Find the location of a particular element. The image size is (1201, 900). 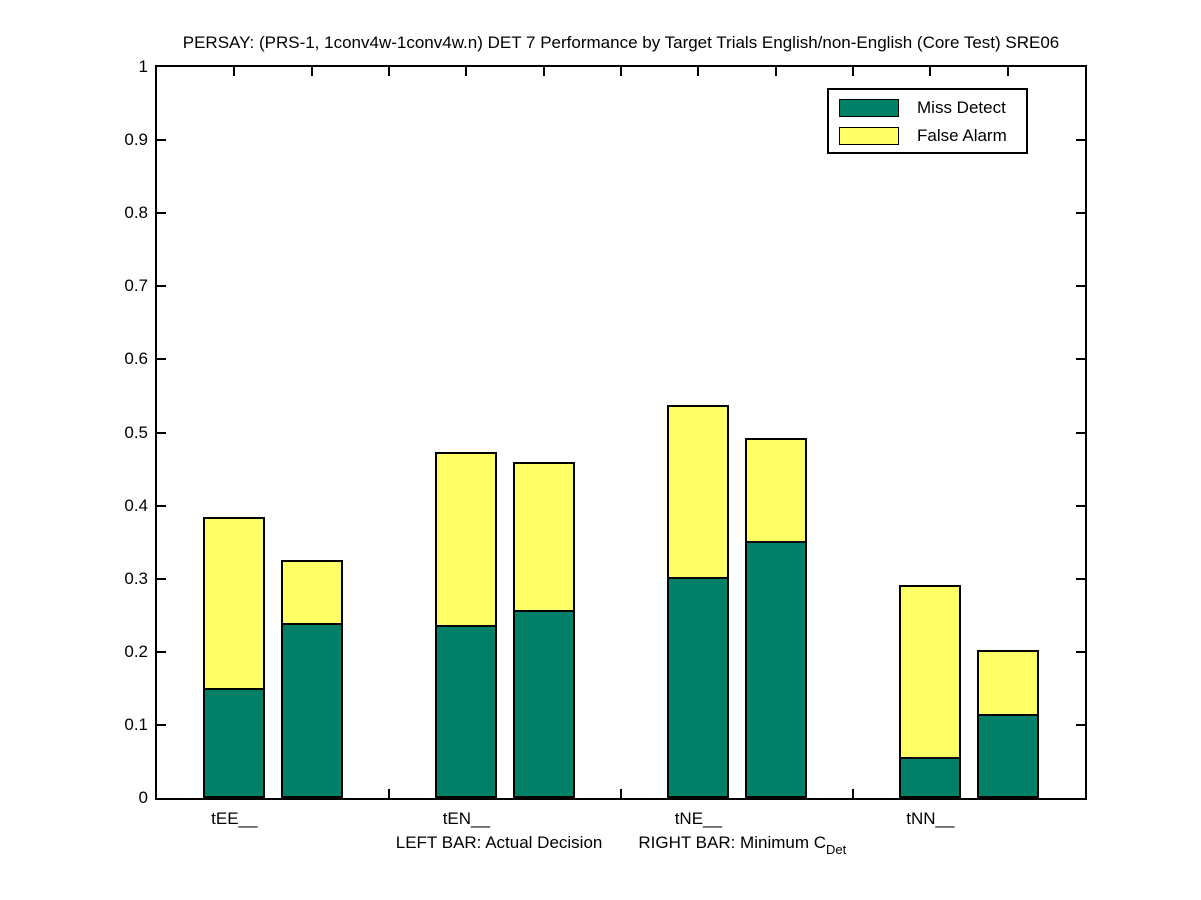

bar-segment-false-alarm-tNE__-minimum_cdet is located at coordinates (775, 489).